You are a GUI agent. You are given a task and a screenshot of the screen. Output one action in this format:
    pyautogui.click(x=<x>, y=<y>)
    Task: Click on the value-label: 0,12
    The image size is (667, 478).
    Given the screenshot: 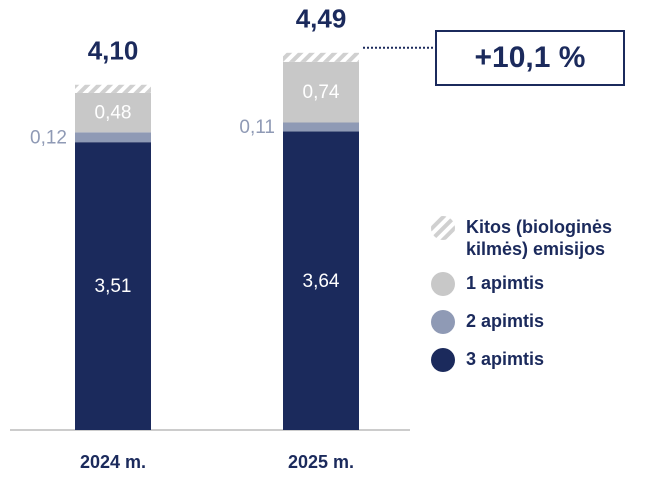 What is the action you would take?
    pyautogui.click(x=48, y=137)
    